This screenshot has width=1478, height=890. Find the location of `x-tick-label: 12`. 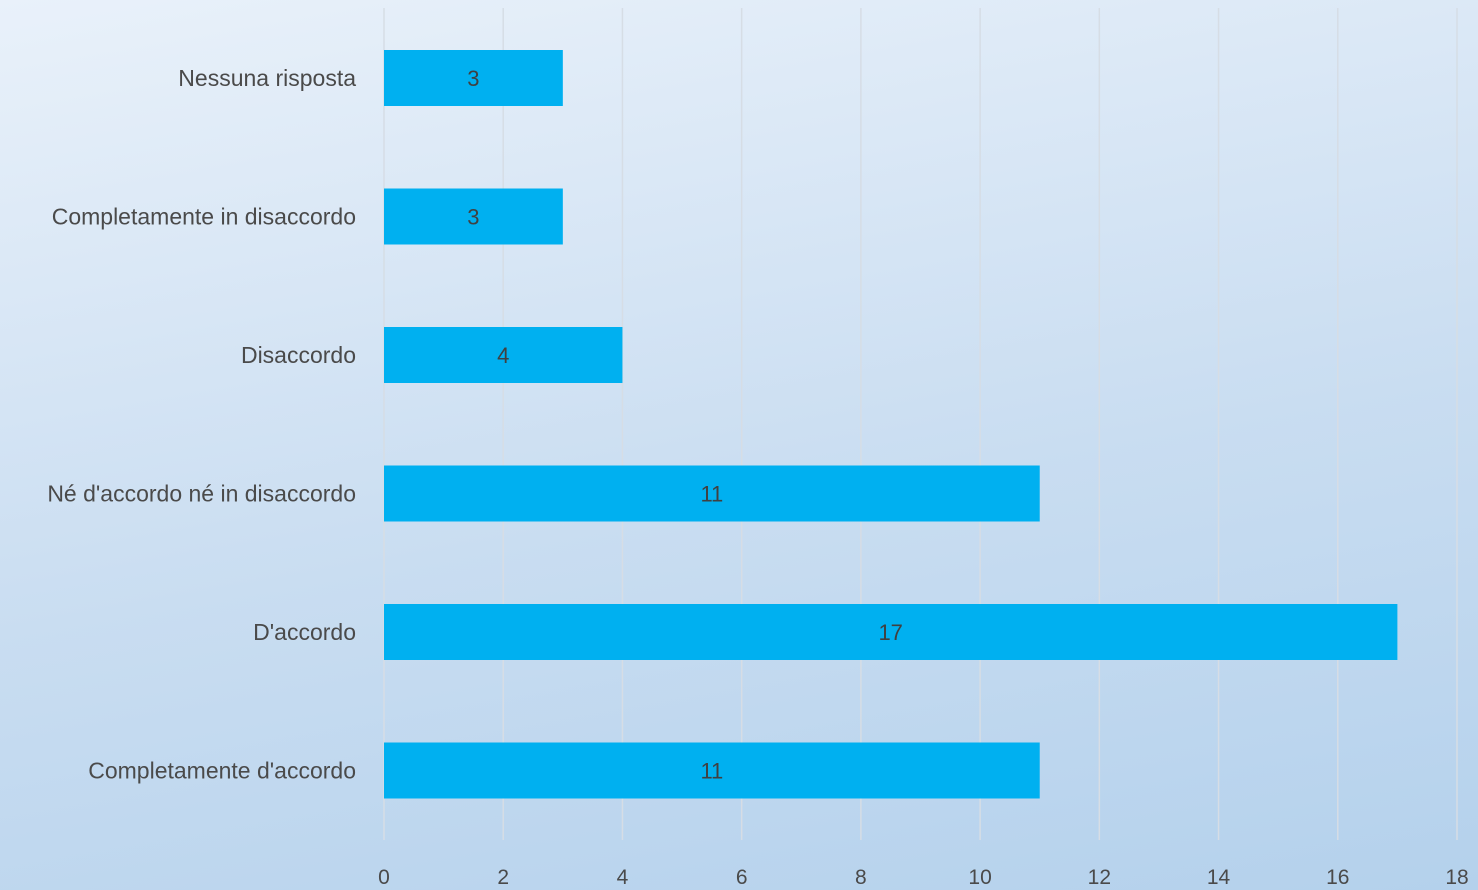

x-tick-label: 12 is located at coordinates (1099, 877).